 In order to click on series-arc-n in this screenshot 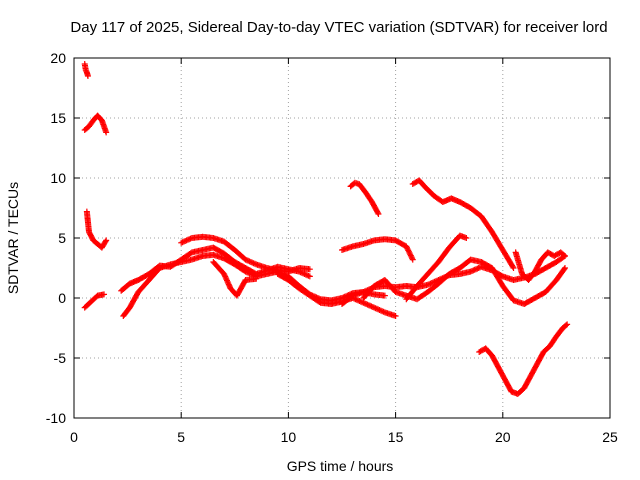, I will do `click(463, 224)`.